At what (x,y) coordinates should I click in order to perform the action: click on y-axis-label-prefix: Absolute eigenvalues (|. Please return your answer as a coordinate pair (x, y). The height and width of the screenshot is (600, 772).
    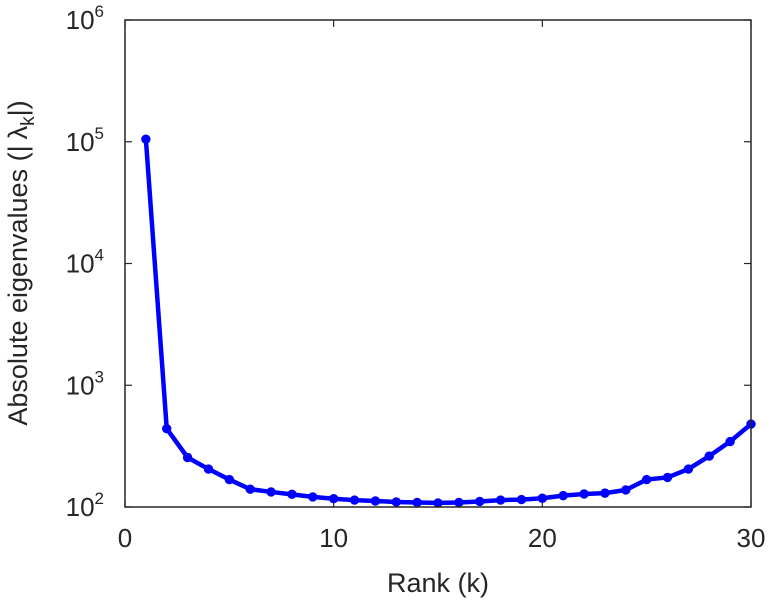
    Looking at the image, I should click on (18, 285).